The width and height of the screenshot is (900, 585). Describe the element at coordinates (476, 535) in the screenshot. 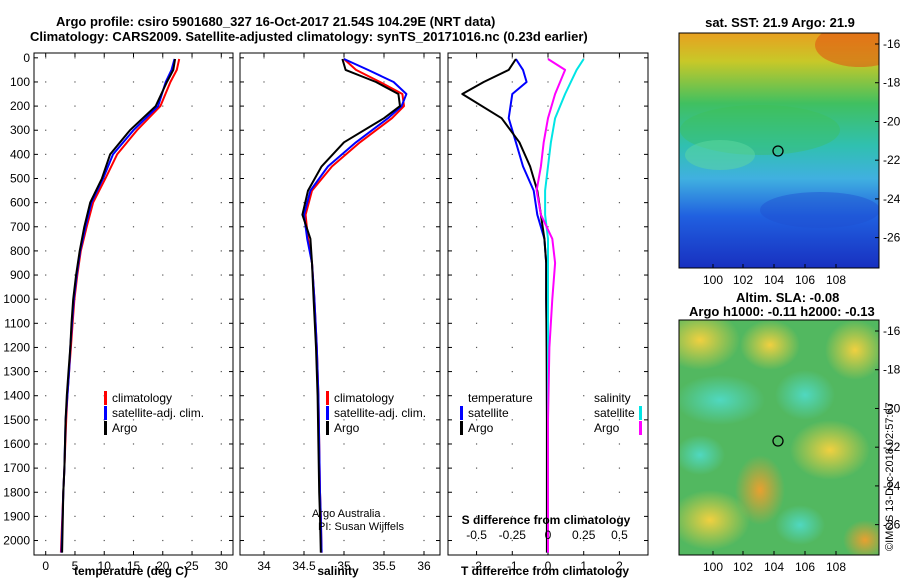

I see `s-tick-label: -0.5` at that location.